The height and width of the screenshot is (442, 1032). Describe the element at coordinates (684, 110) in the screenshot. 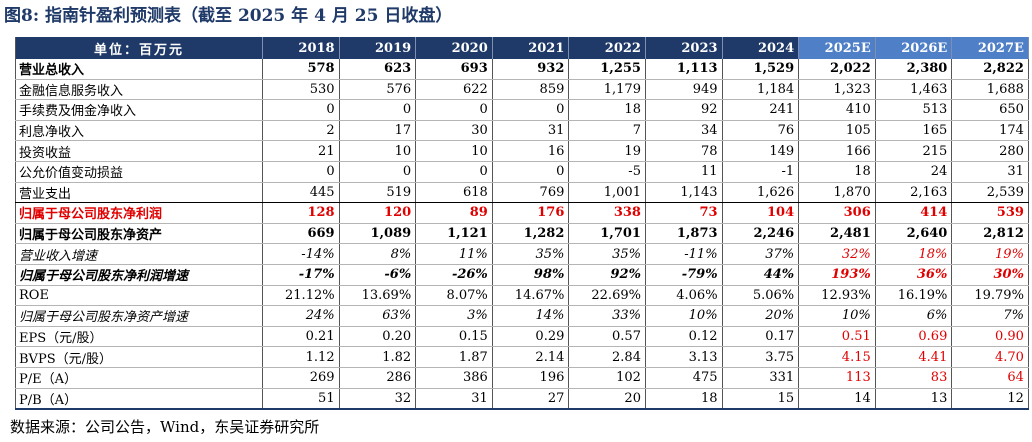

I see `value-cell: 92` at that location.